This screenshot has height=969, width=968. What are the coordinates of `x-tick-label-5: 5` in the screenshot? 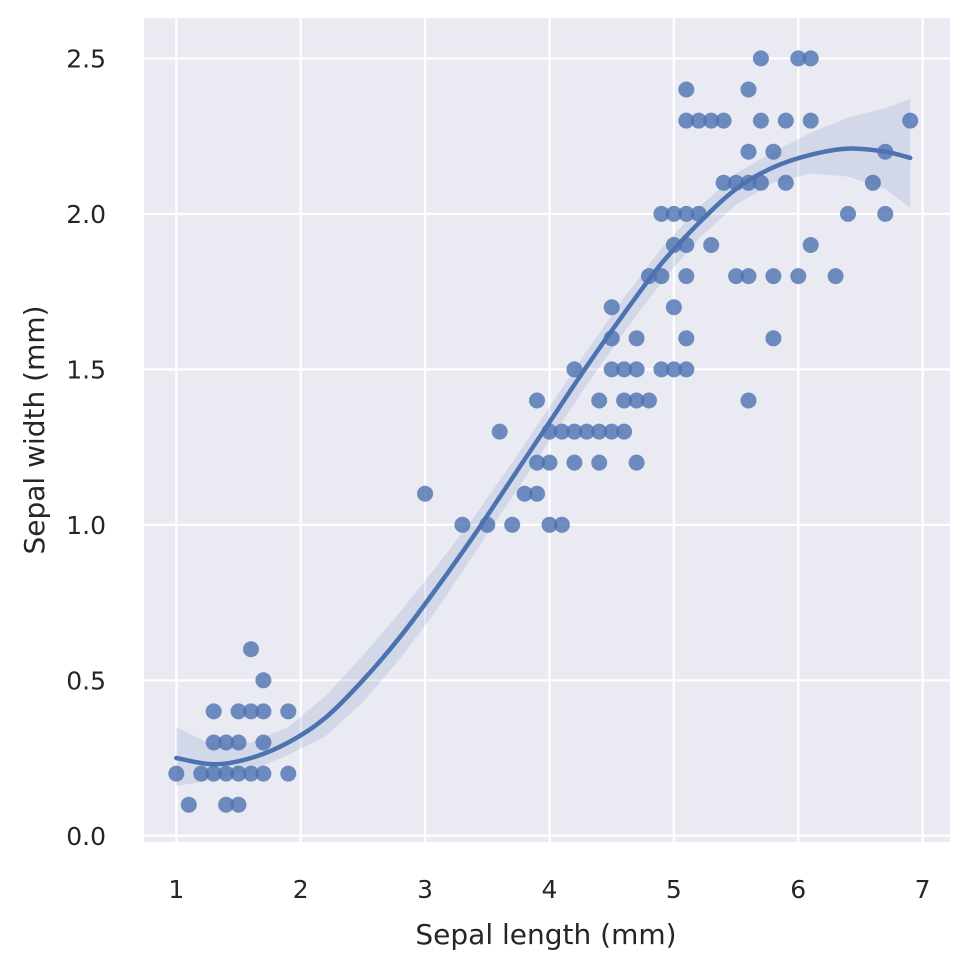 It's located at (674, 889).